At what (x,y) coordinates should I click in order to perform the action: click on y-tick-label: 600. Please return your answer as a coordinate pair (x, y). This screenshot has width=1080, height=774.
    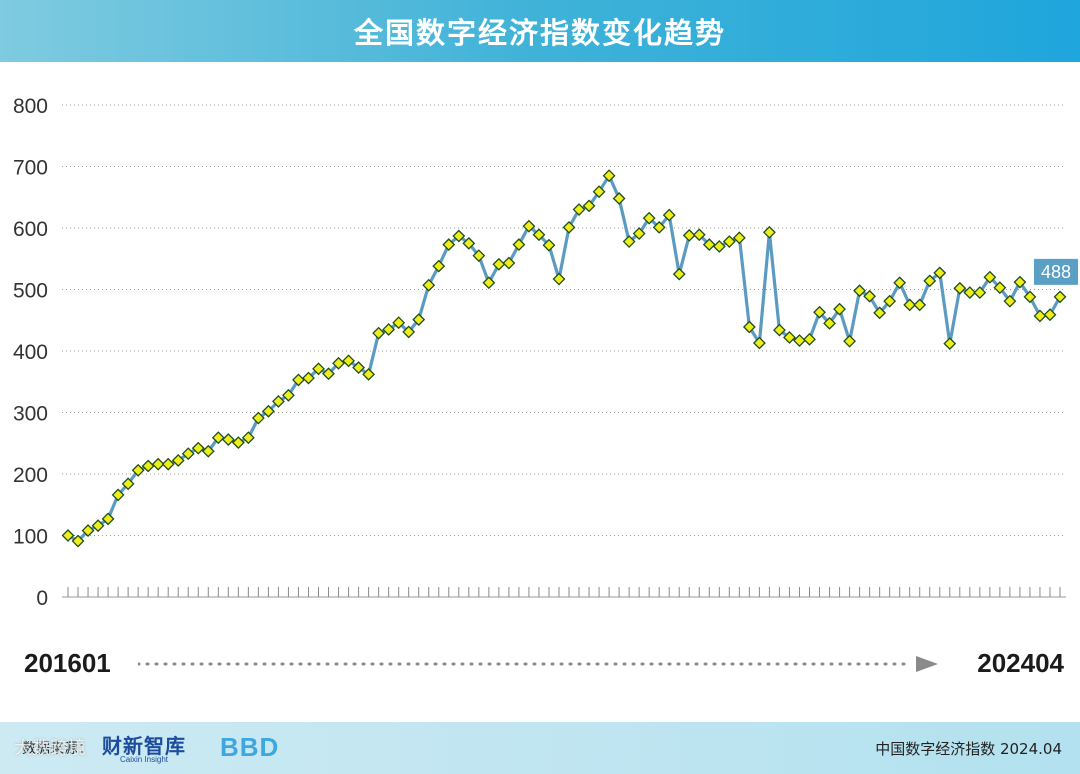
    Looking at the image, I should click on (30, 229).